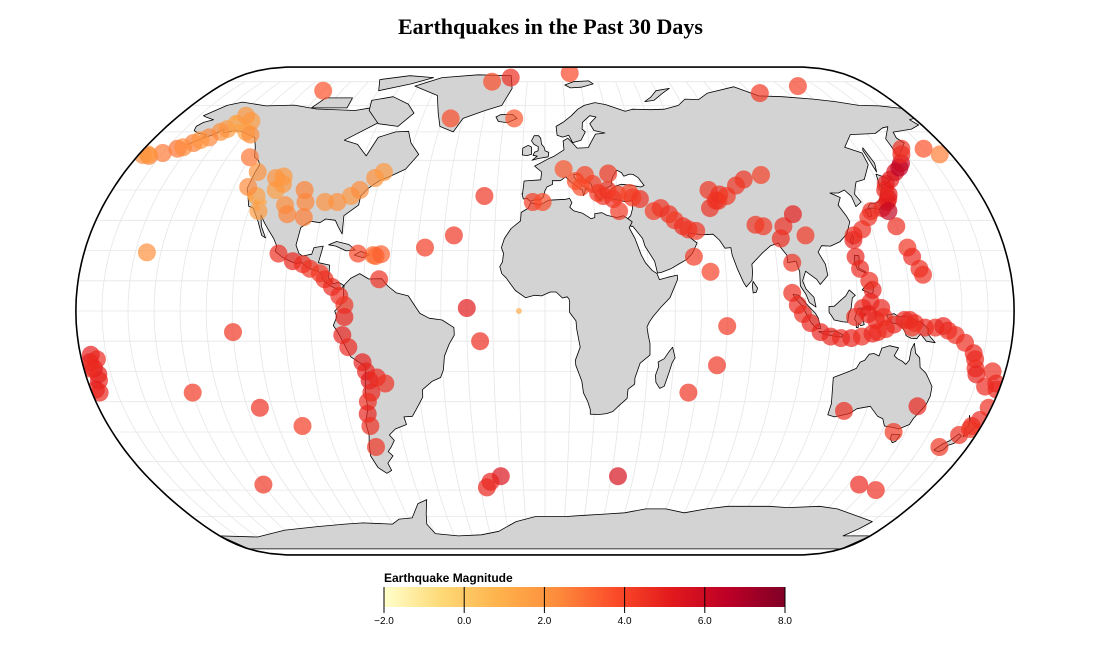 This screenshot has width=1101, height=656. I want to click on land-svalbard, so click(579, 84).